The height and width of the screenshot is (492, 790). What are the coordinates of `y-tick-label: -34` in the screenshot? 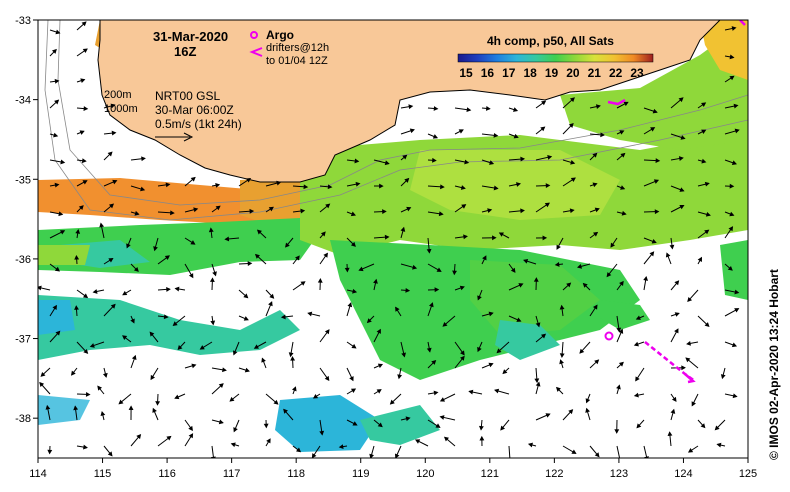 It's located at (23, 101).